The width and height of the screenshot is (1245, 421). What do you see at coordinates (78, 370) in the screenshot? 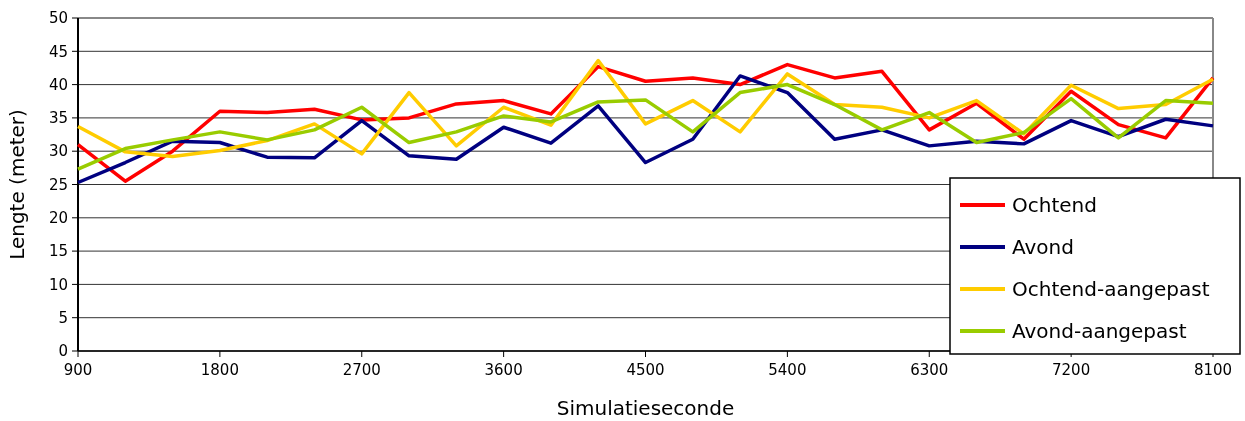
I see `x-tick-label: 900` at bounding box center [78, 370].